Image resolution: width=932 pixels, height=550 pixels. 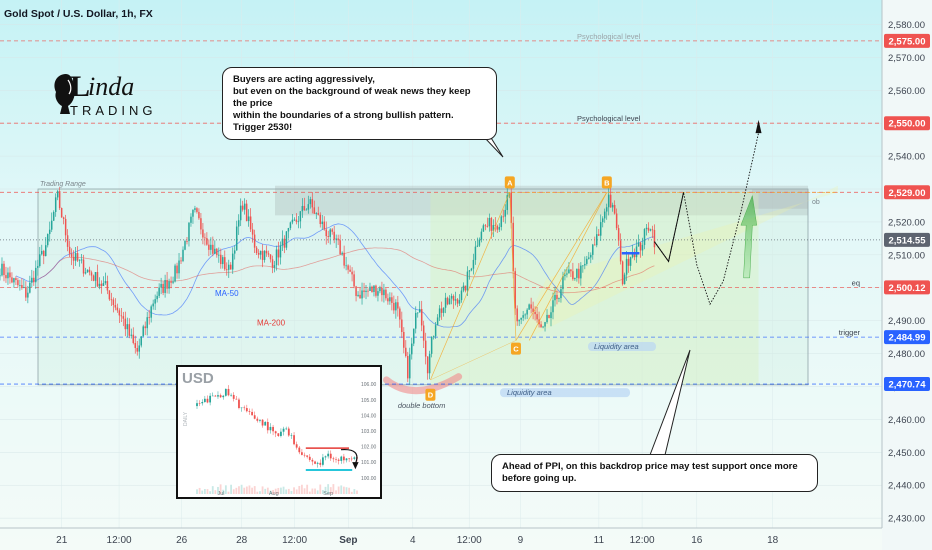 I want to click on x-tick-label: 12:00, so click(x=119, y=540).